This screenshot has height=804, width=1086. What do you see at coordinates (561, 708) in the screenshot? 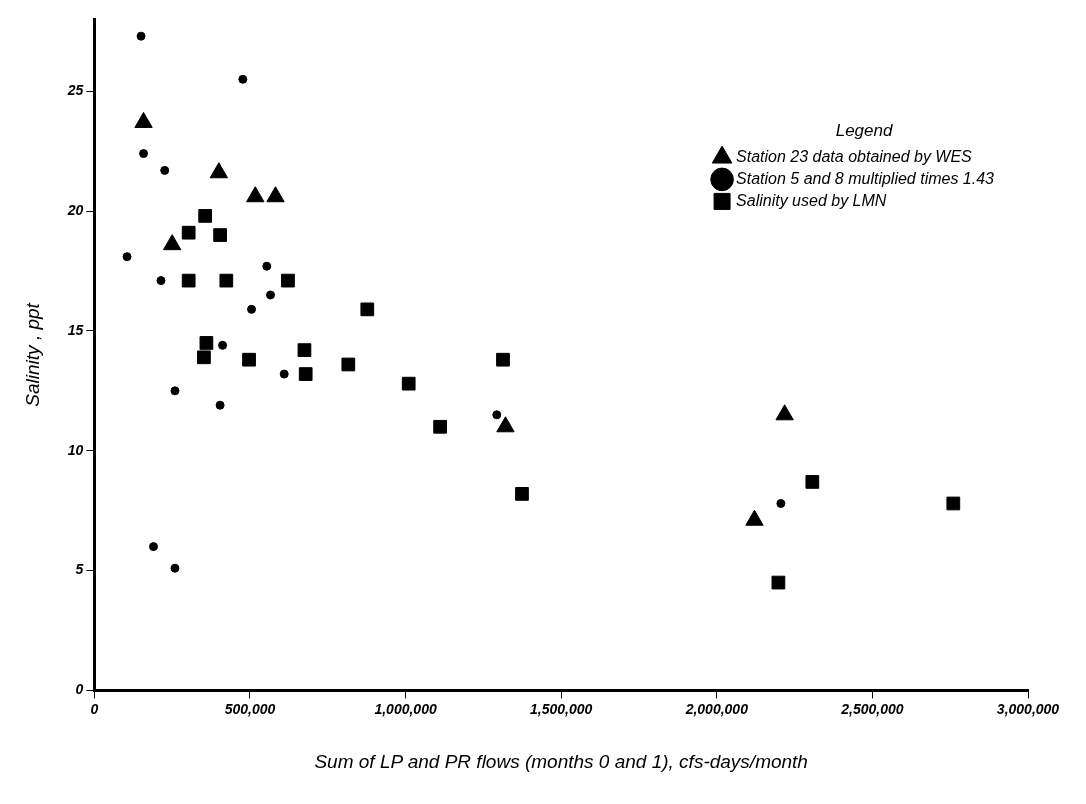
I see `x-tick-label: 1,500,000` at bounding box center [561, 708].